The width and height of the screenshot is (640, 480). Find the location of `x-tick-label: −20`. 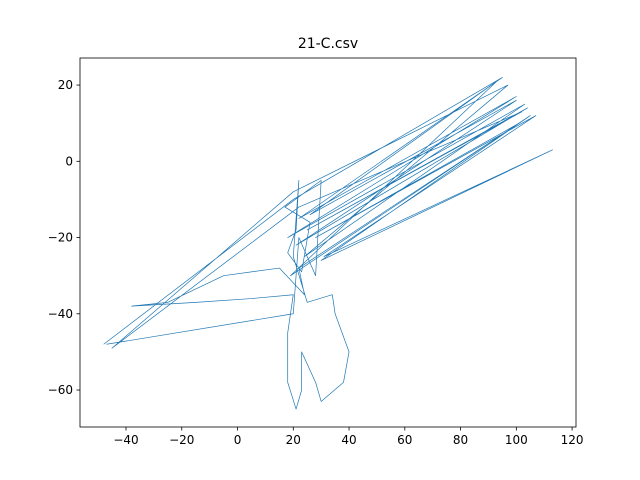

x-tick-label: −20 is located at coordinates (181, 440).